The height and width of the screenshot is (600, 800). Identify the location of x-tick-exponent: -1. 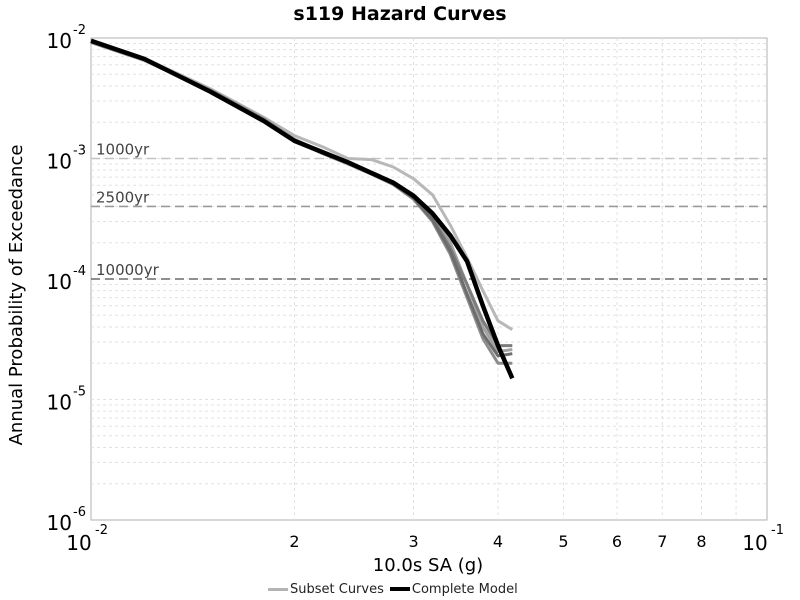
(777, 530).